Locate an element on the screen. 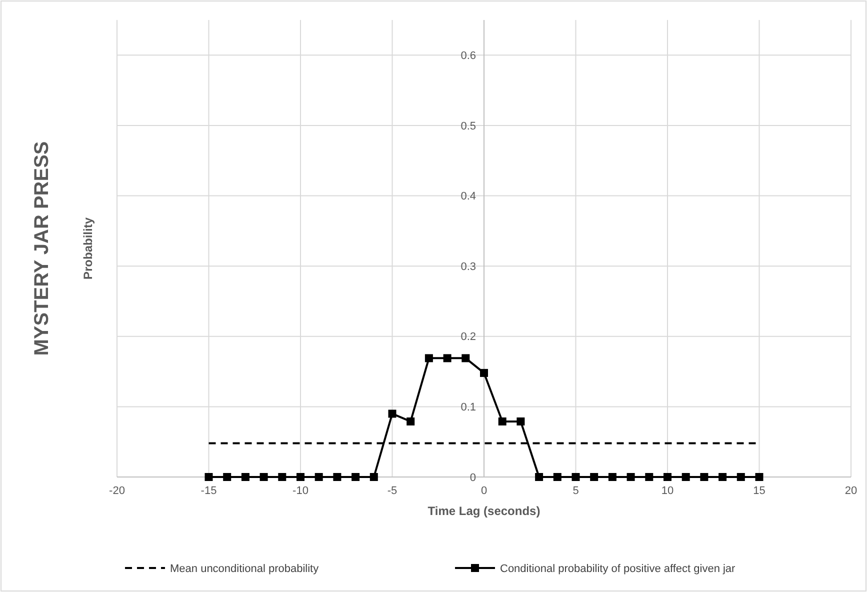 This screenshot has height=592, width=867. y-tick-label: 0.2 is located at coordinates (468, 337).